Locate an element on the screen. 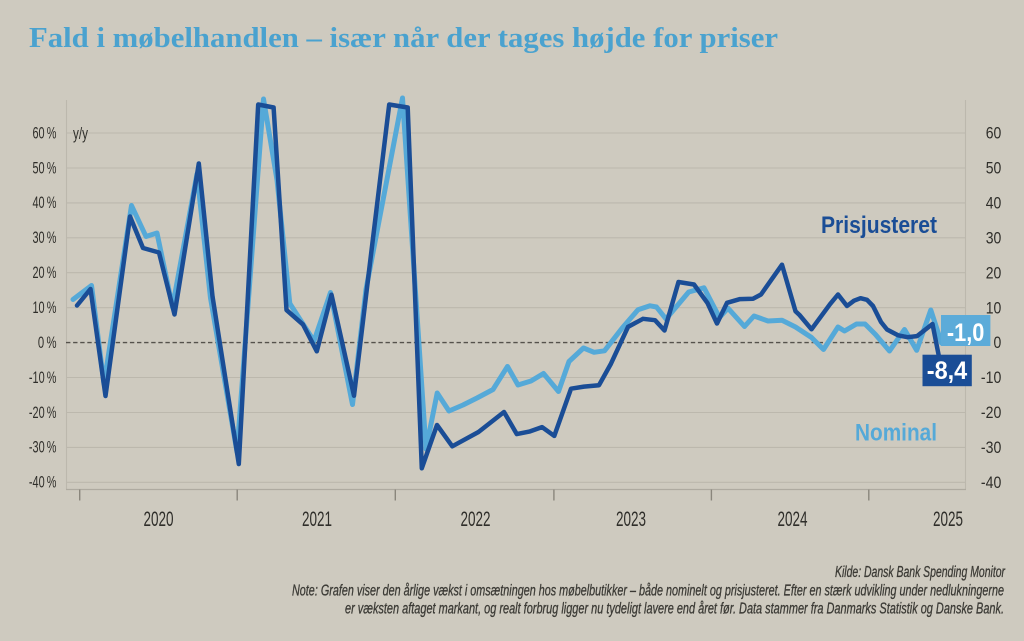  svg-text: -30 is located at coordinates (991, 447).